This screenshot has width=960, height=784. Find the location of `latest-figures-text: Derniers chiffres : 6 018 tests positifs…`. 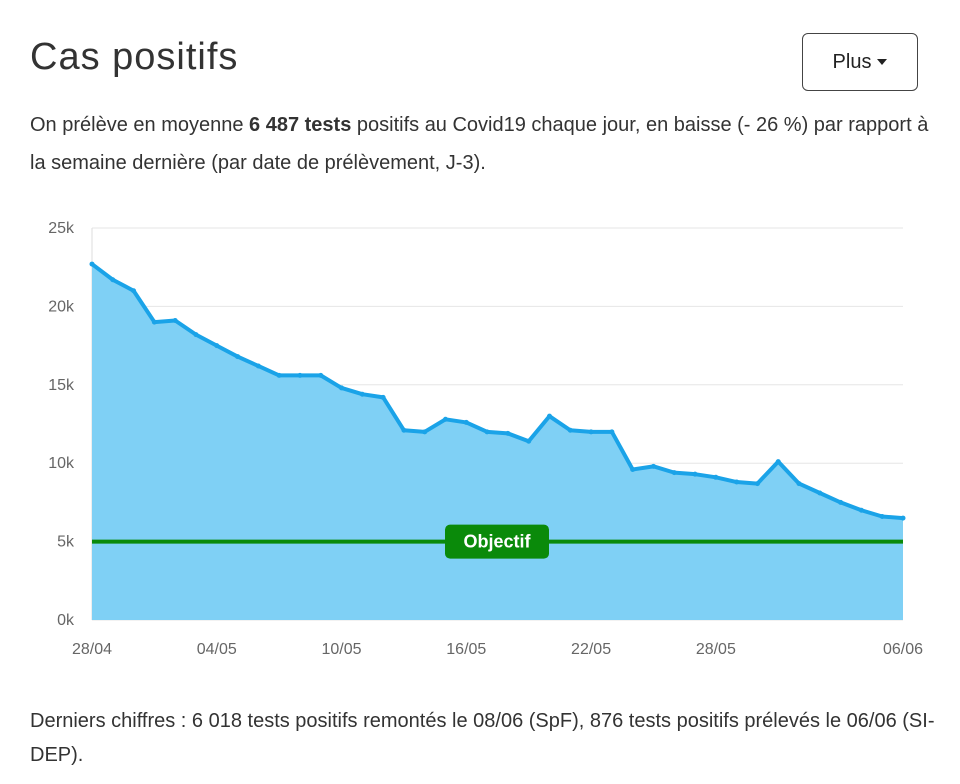

latest-figures-text: Derniers chiffres : 6 018 tests positifs… is located at coordinates (482, 738).